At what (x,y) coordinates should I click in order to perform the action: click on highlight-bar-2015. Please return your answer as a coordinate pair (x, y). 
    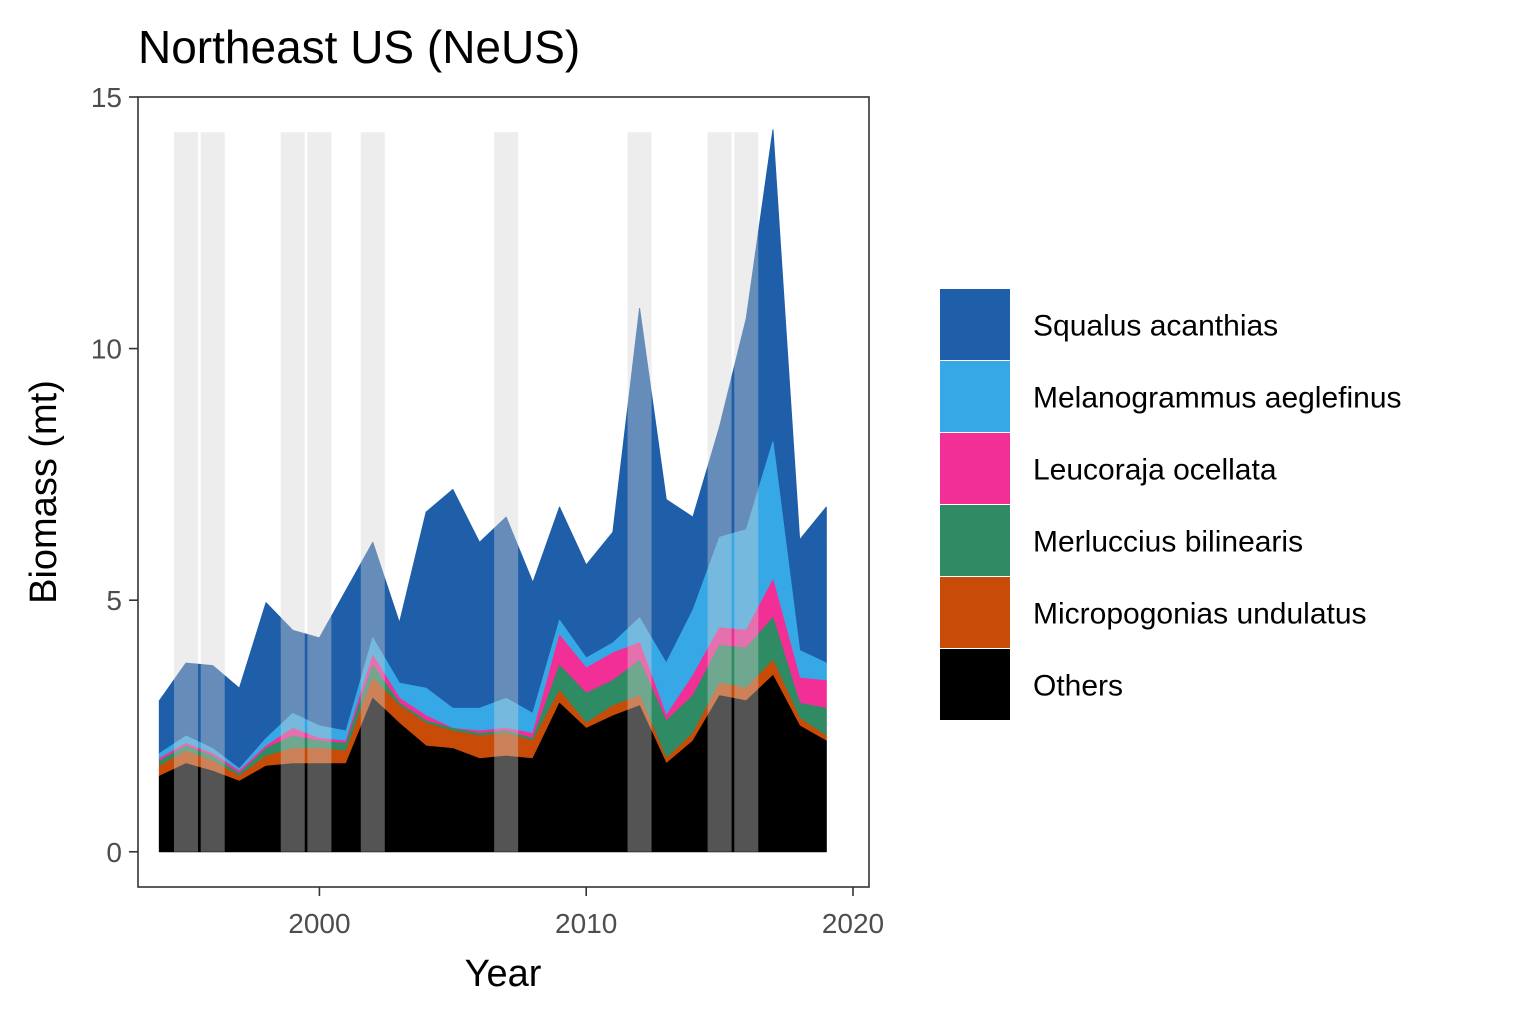
    Looking at the image, I should click on (719, 492).